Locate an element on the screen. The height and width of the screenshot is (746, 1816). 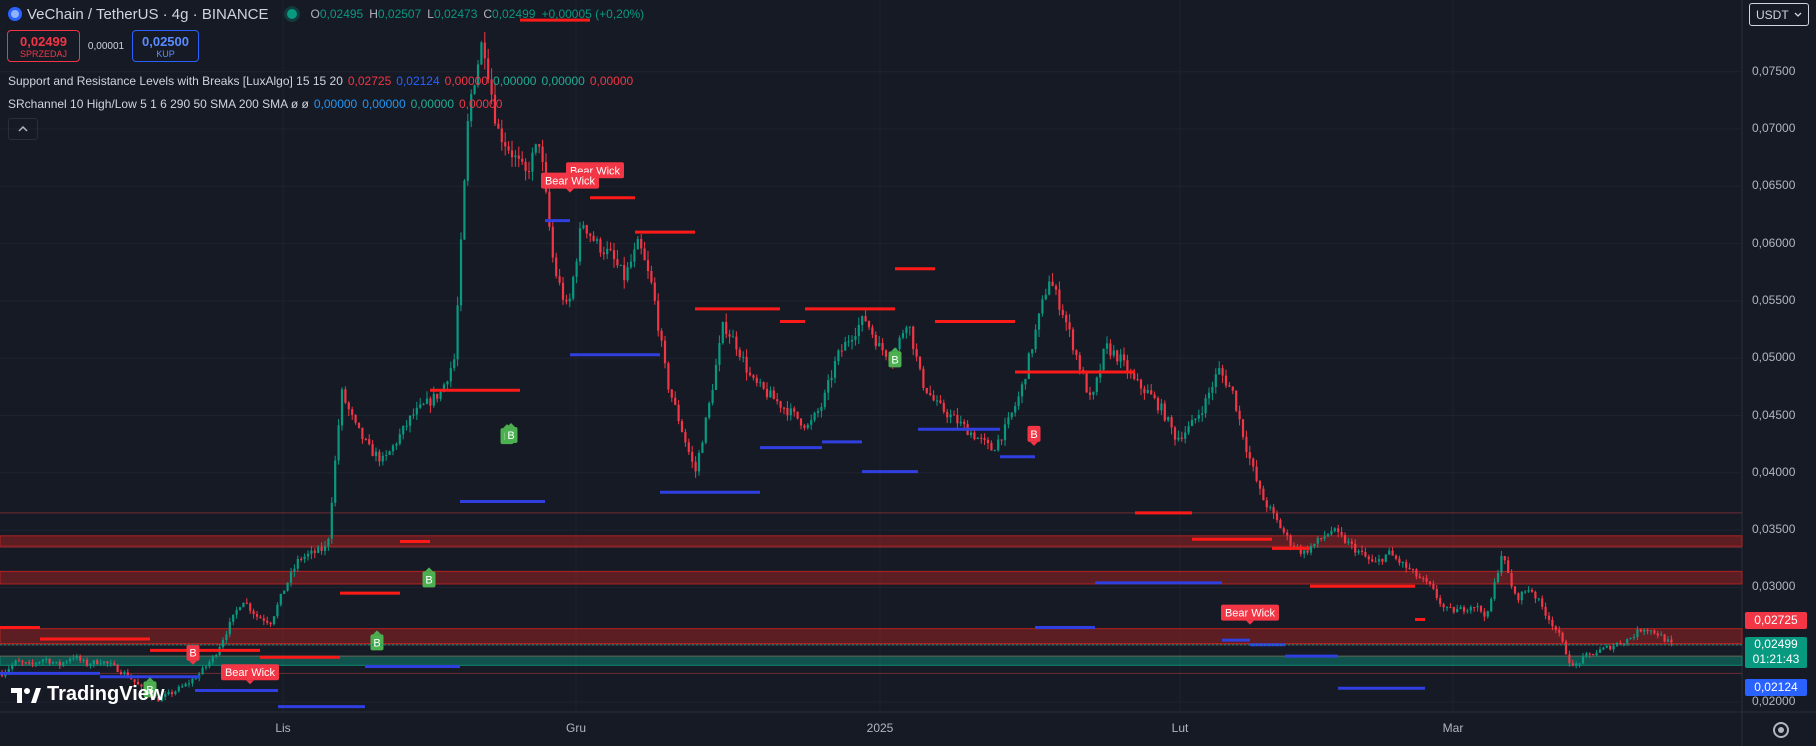
signal-label-text: B is located at coordinates (376, 643).